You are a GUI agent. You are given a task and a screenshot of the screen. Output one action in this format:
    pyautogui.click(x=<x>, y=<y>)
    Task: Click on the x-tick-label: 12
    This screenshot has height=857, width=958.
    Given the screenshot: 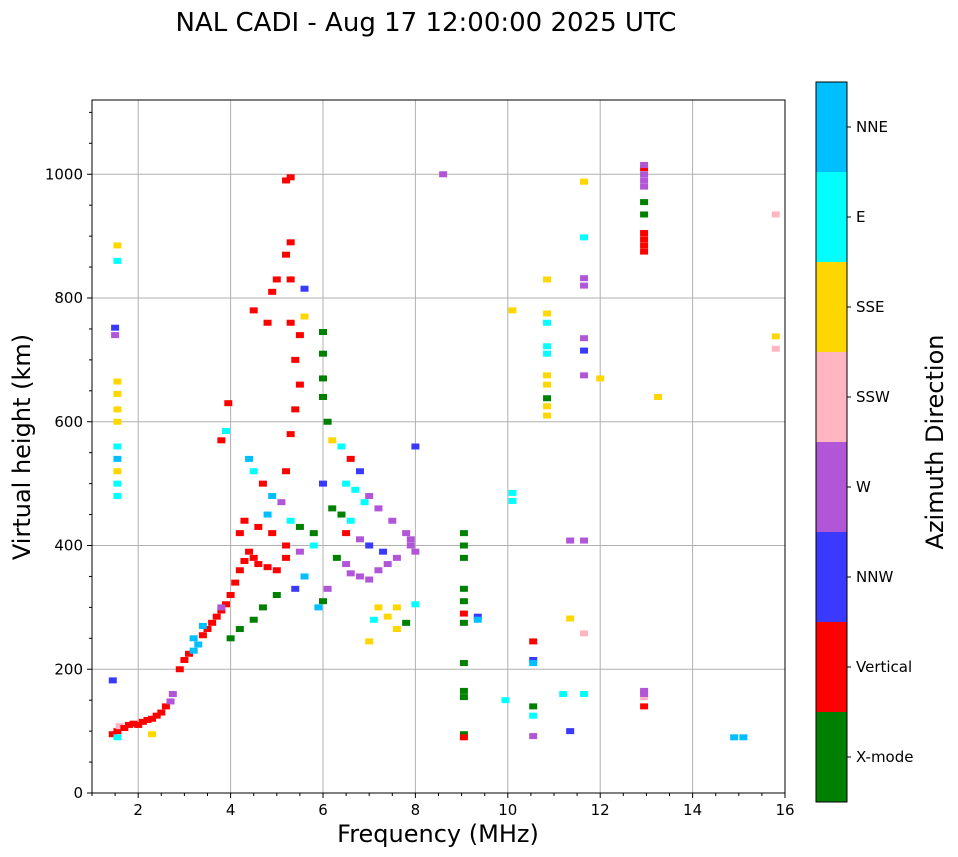 What is the action you would take?
    pyautogui.click(x=600, y=810)
    